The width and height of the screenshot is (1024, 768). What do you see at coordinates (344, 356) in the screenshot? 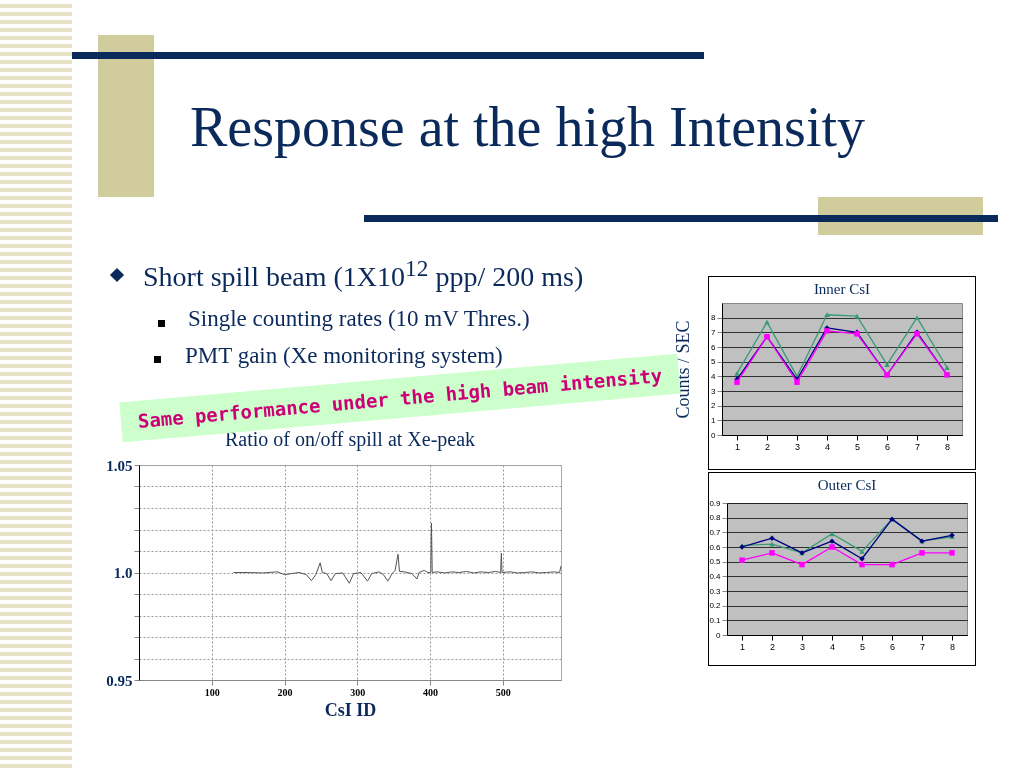
I see `text: PMT gain (Xe monitoring system)` at bounding box center [344, 356].